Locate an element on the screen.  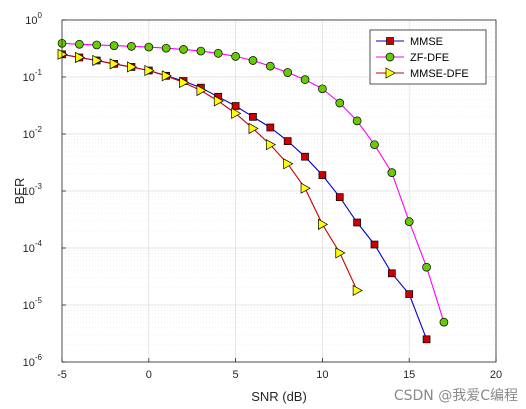
x-tick-label: 15 is located at coordinates (409, 375).